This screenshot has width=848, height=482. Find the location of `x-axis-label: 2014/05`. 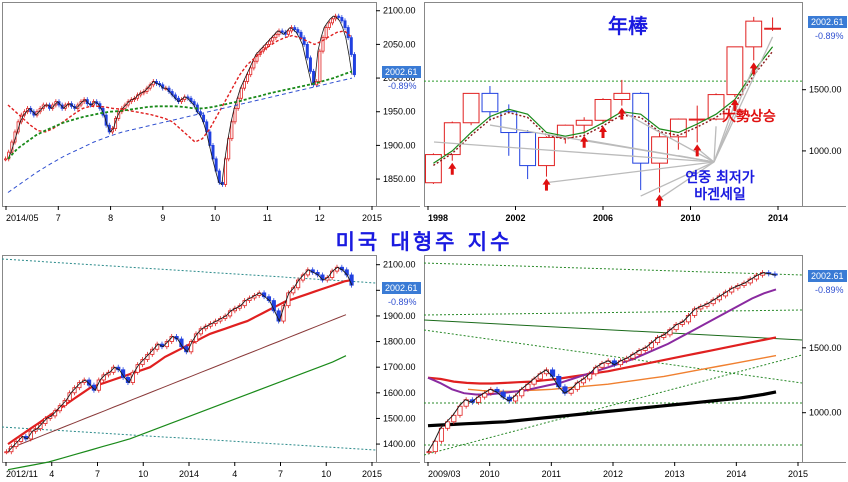

x-axis-label: 2014/05 is located at coordinates (22, 218).